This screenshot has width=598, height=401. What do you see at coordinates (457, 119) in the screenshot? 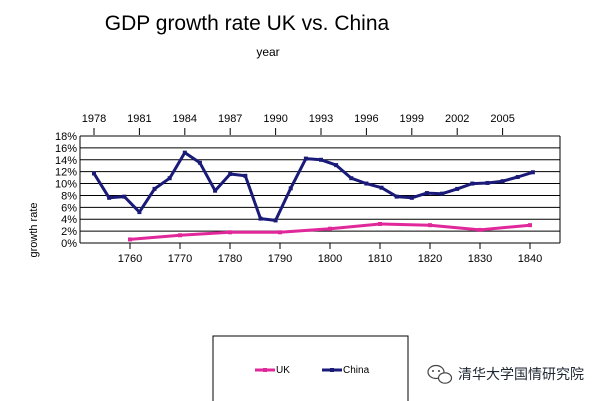
I see `top-tick-label: 2002` at bounding box center [457, 119].